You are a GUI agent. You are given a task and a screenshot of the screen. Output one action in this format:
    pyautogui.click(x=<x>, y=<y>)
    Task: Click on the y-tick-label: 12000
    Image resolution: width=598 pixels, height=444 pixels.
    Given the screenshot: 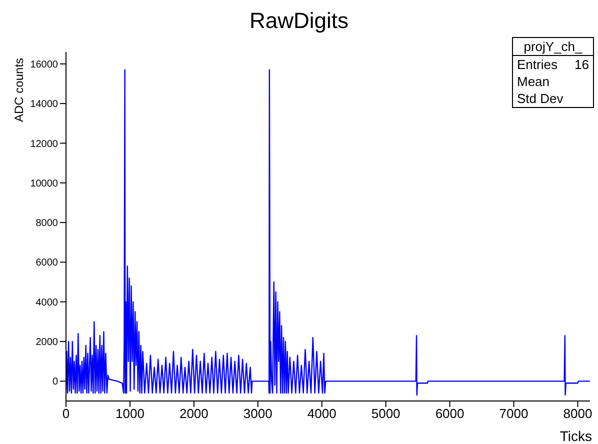 What is the action you would take?
    pyautogui.click(x=44, y=144)
    